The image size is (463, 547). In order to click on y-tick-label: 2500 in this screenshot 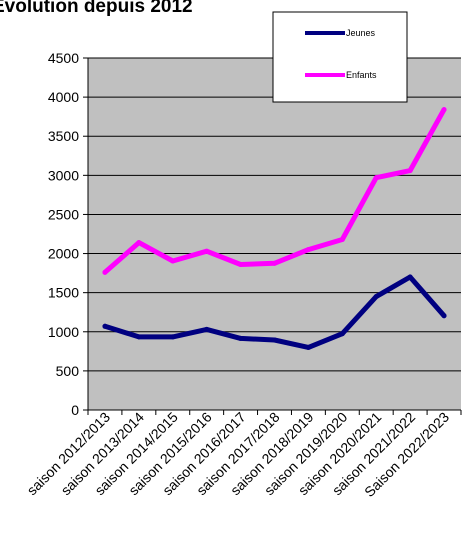, I will do `click(63, 214)`.